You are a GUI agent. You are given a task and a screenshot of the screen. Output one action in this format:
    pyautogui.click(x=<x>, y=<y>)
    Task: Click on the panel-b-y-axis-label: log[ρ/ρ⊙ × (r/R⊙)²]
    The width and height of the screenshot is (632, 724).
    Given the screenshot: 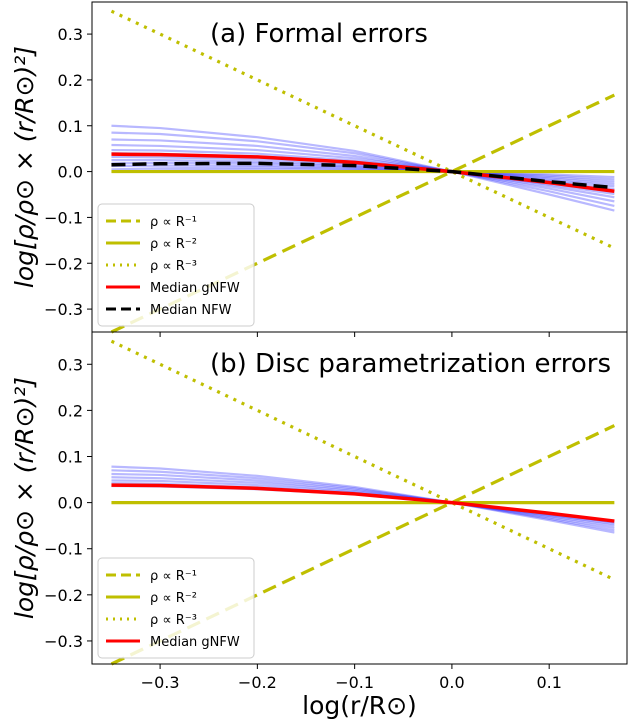 What is the action you would take?
    pyautogui.click(x=24, y=498)
    